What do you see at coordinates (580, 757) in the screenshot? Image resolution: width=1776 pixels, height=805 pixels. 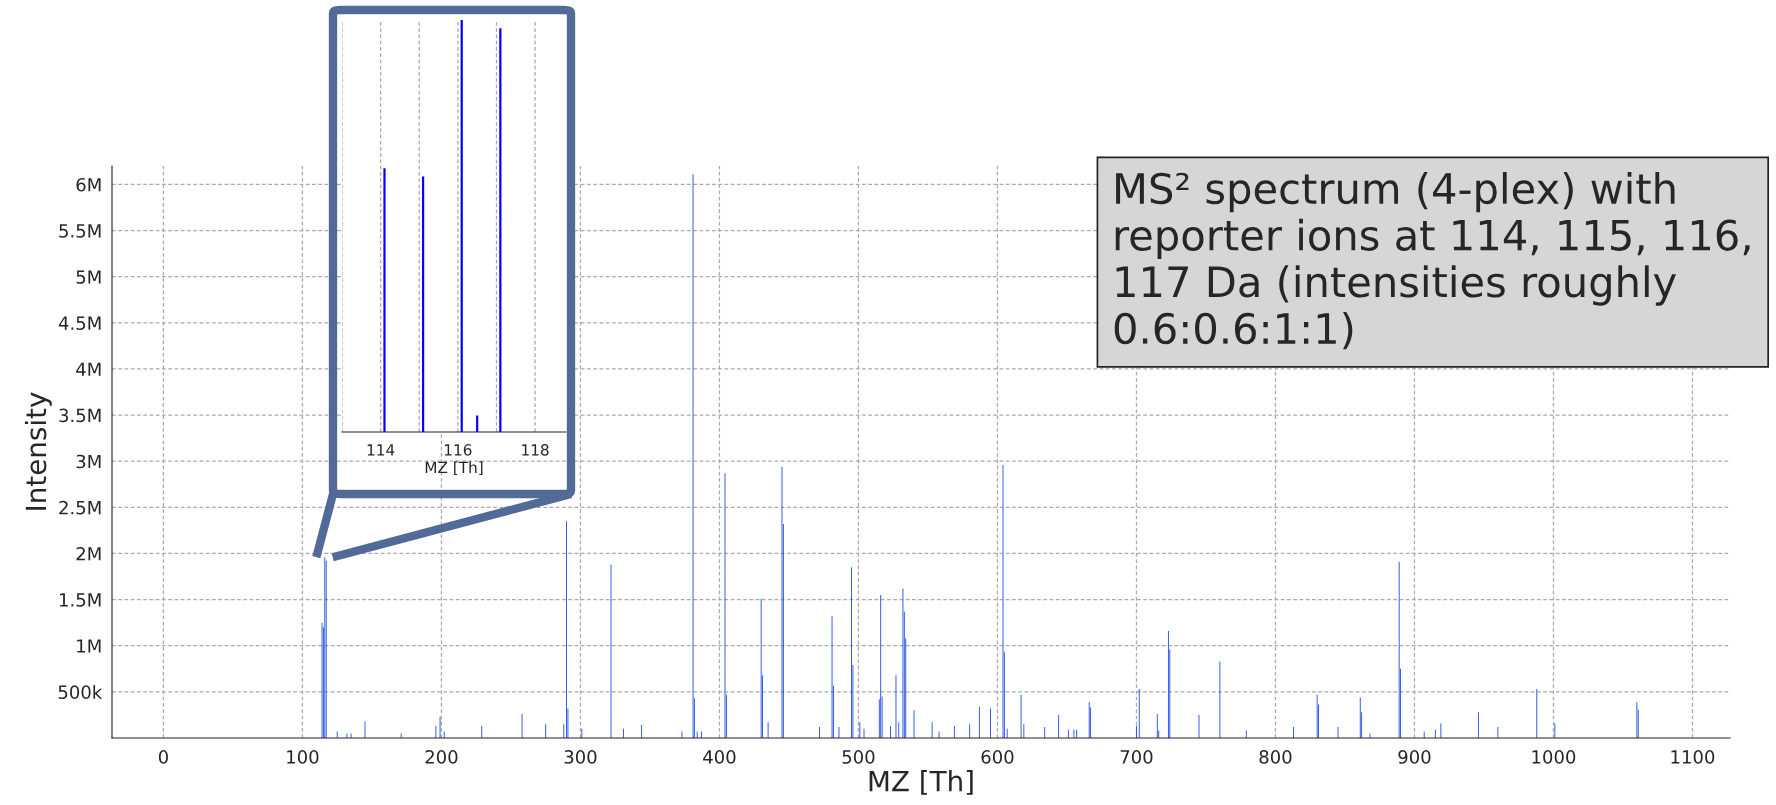 I see `x-tick-label: 300` at bounding box center [580, 757].